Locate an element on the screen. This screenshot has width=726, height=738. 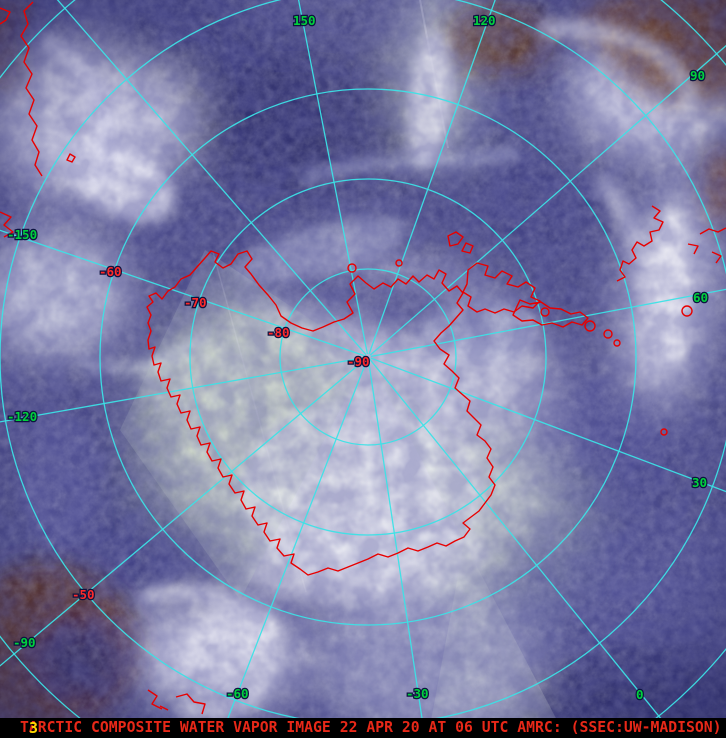
latitude-label: -70 is located at coordinates (195, 302).